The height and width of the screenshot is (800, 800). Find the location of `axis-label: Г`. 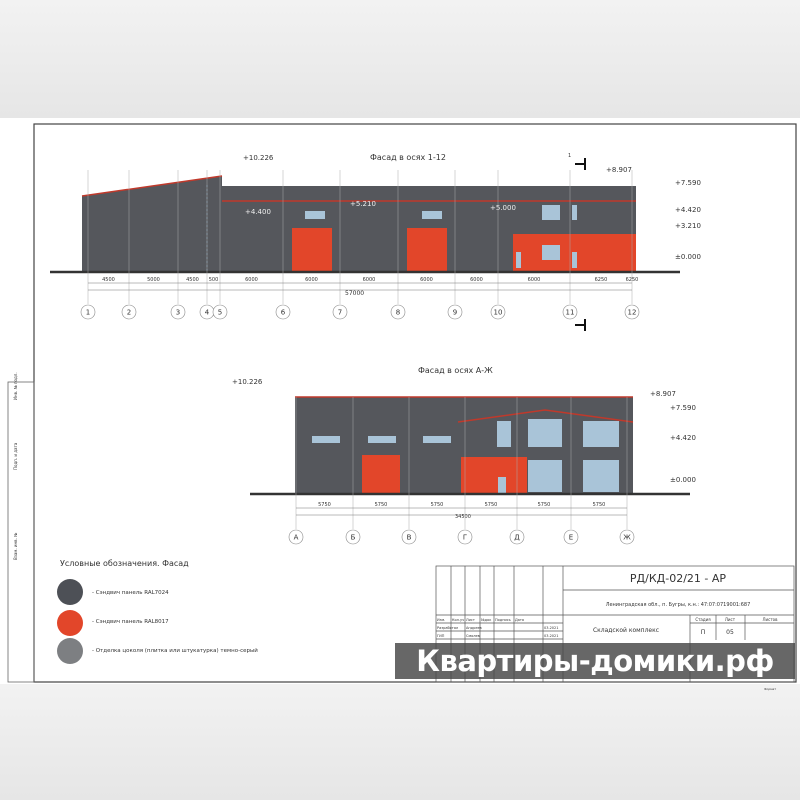

axis-label: Г is located at coordinates (465, 538).